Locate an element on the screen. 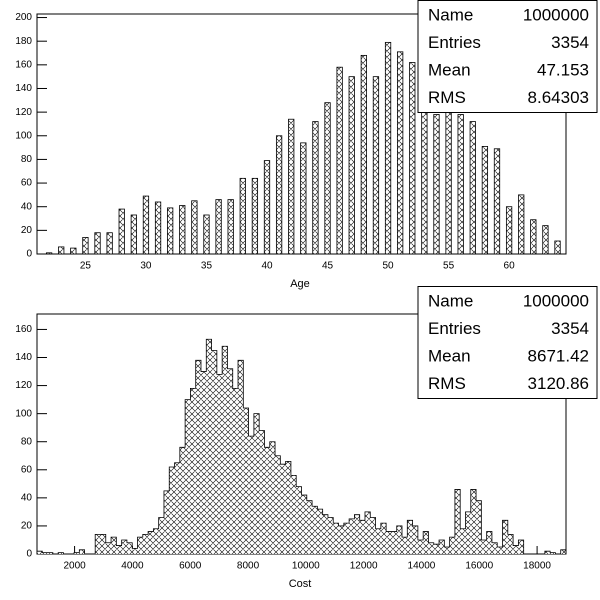  x-tick-label: 50 is located at coordinates (388, 266).